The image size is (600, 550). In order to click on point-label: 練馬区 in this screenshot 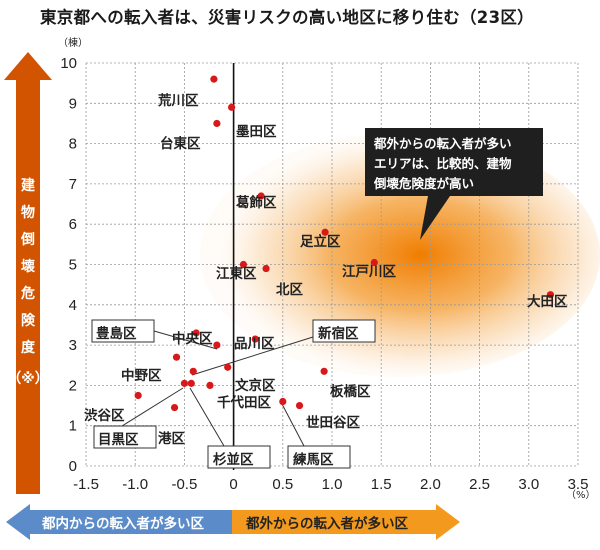, I will do `click(313, 459)`.